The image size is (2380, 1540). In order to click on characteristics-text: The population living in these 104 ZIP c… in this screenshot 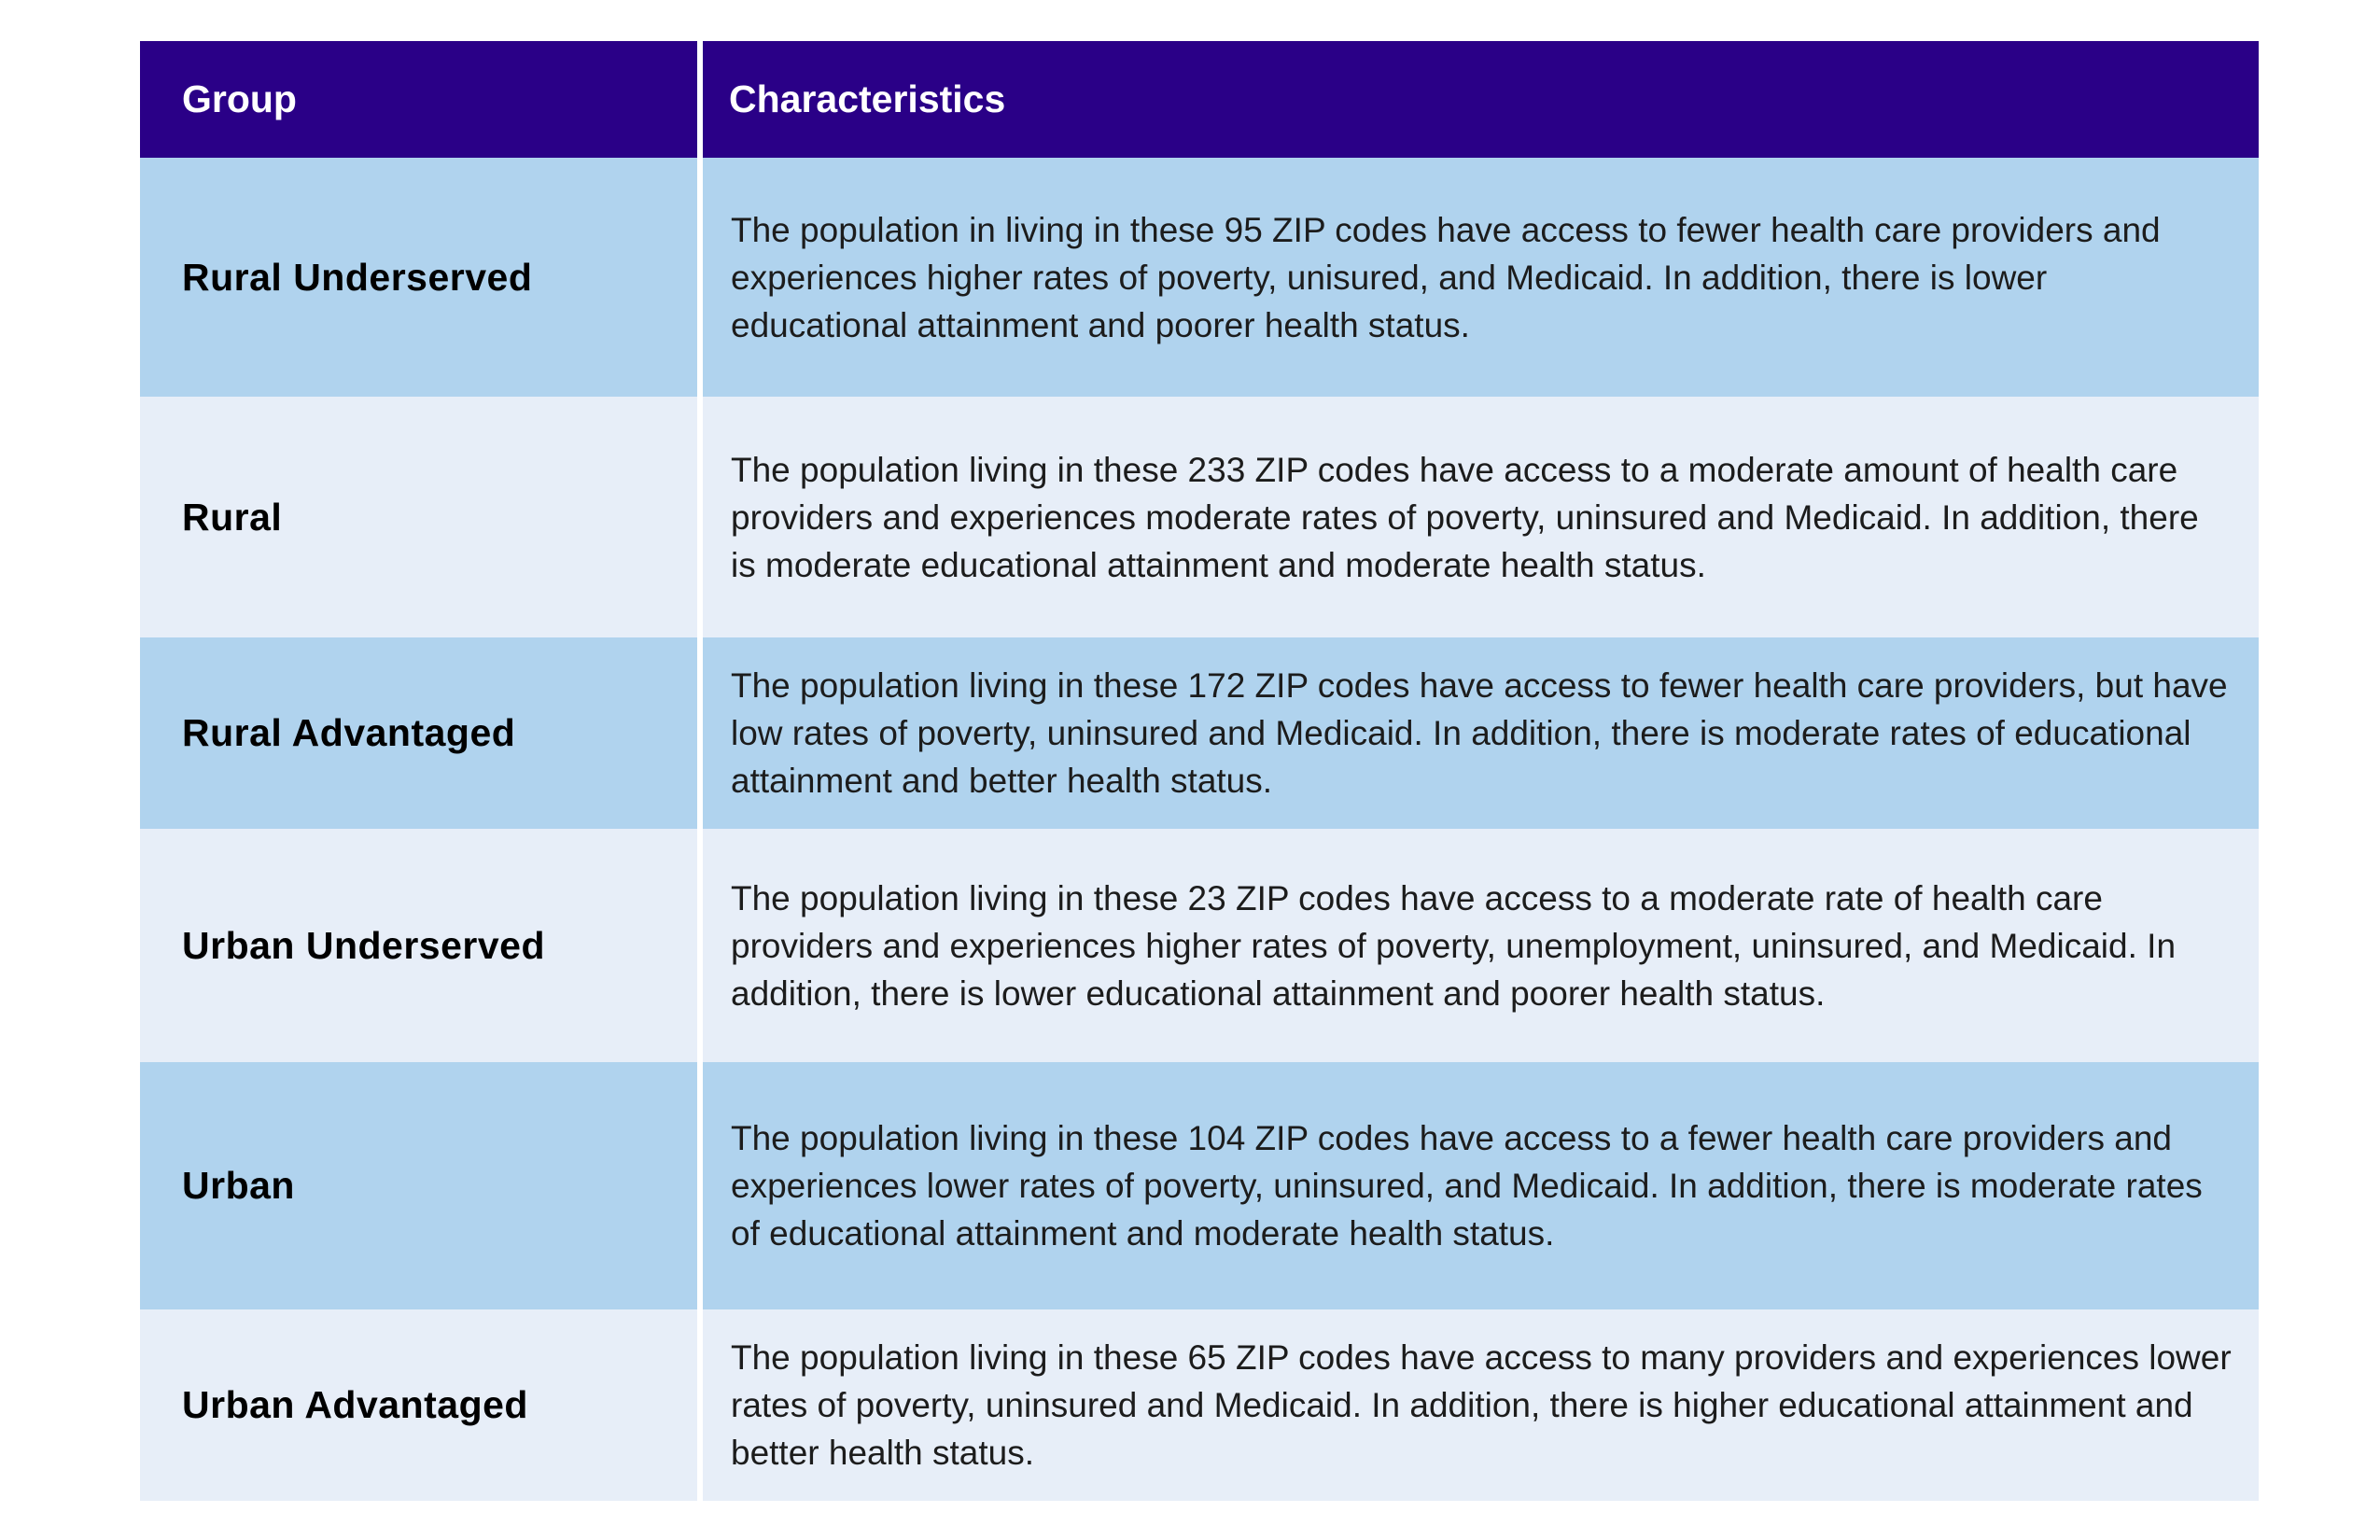, I will do `click(1467, 1186)`.